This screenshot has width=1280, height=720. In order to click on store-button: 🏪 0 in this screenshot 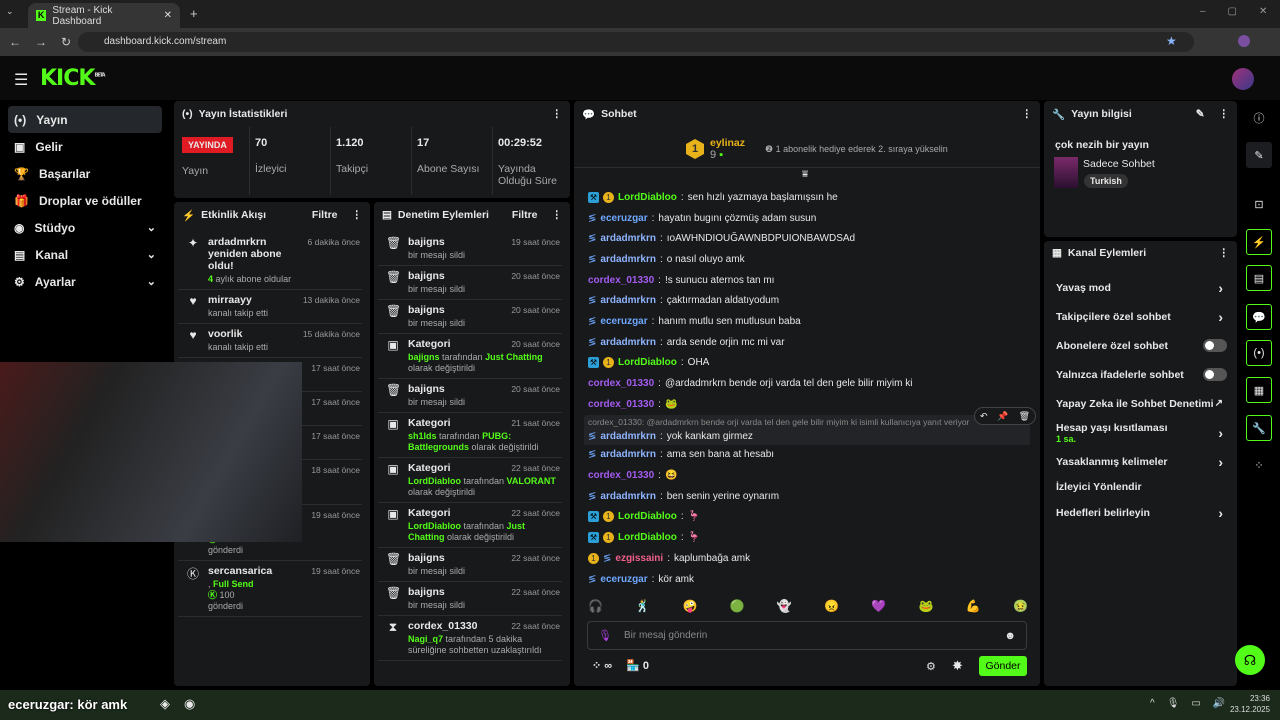, I will do `click(638, 666)`.